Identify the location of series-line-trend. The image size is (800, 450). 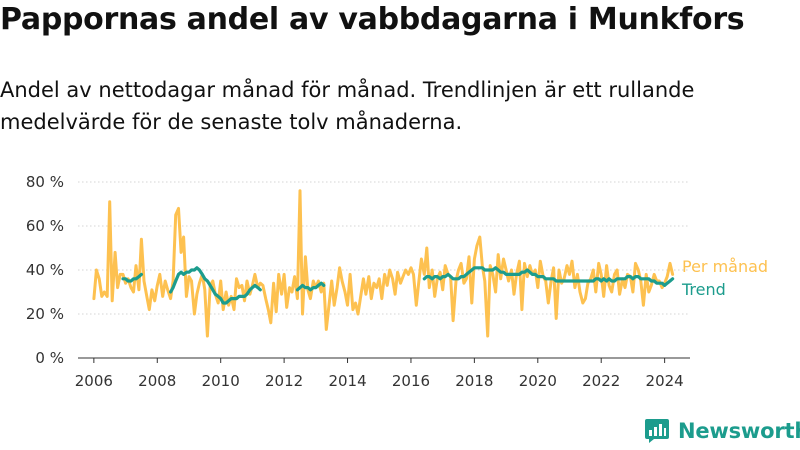
(398, 285).